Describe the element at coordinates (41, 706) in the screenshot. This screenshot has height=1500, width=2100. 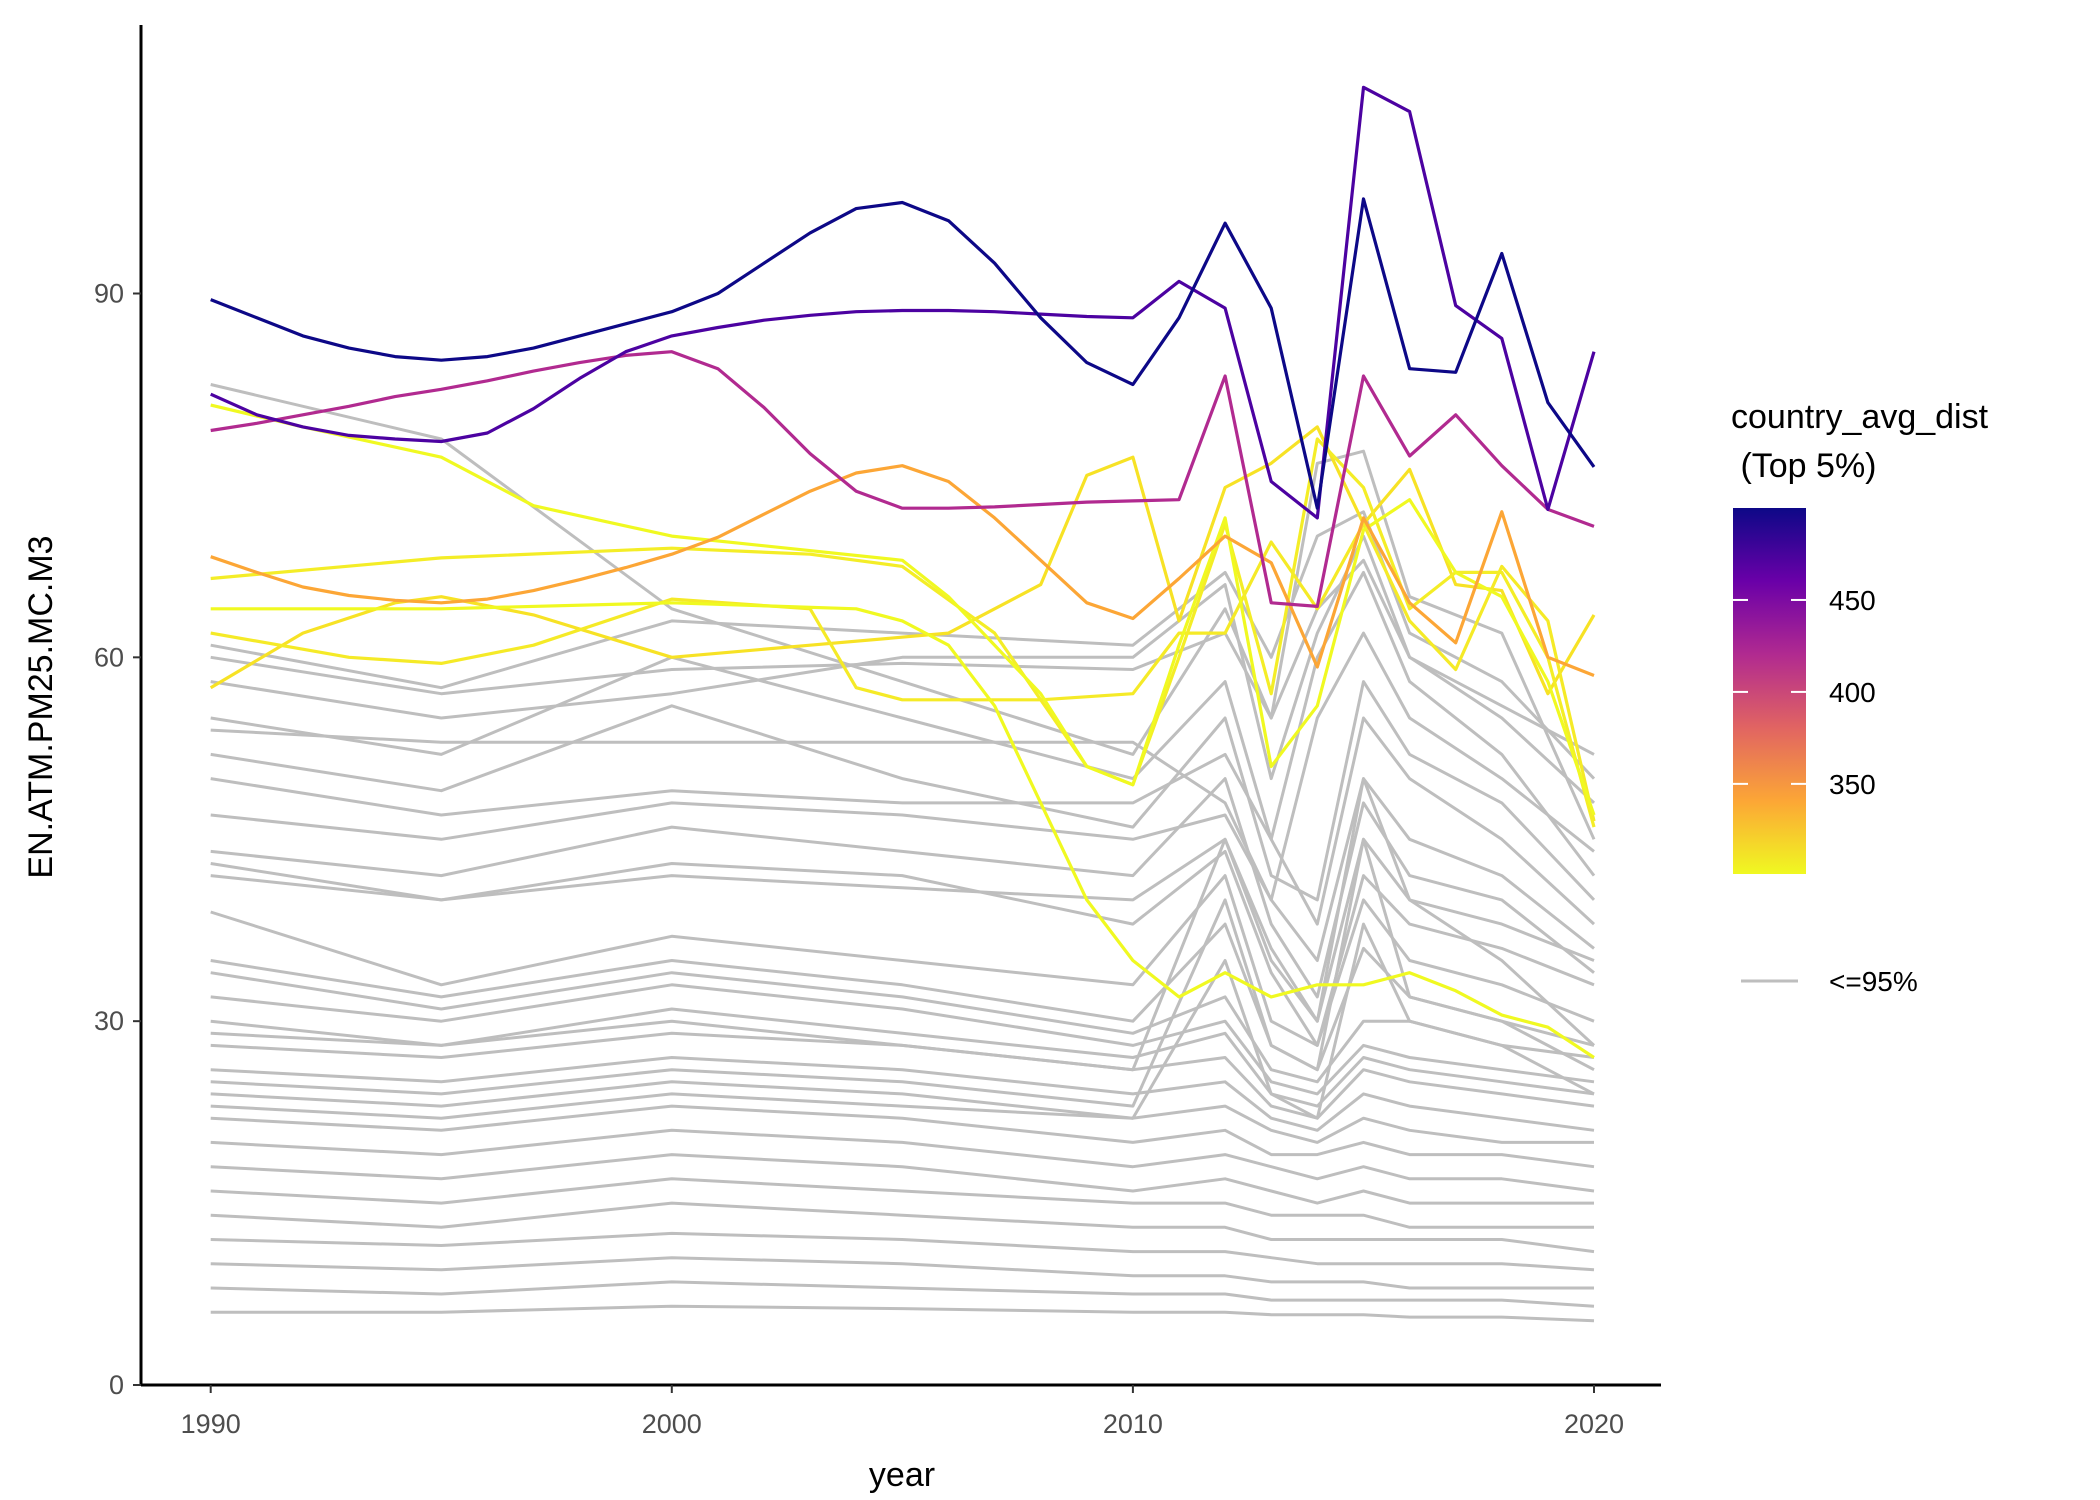
I see `y-axis-title: EN.ATM.PM25.MC.M3` at that location.